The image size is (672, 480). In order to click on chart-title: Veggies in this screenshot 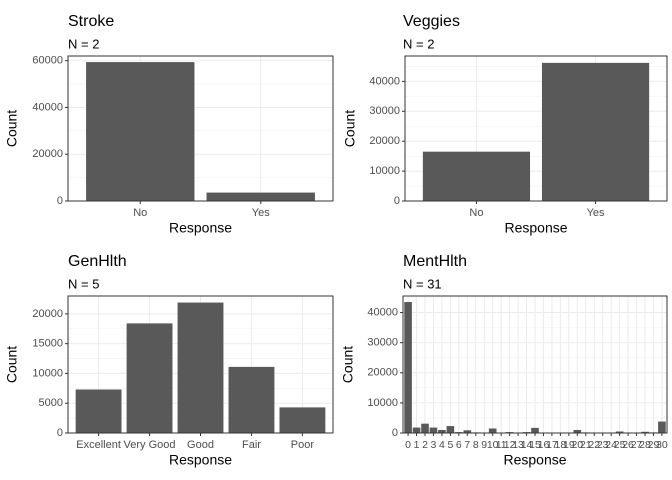, I will do `click(431, 21)`.